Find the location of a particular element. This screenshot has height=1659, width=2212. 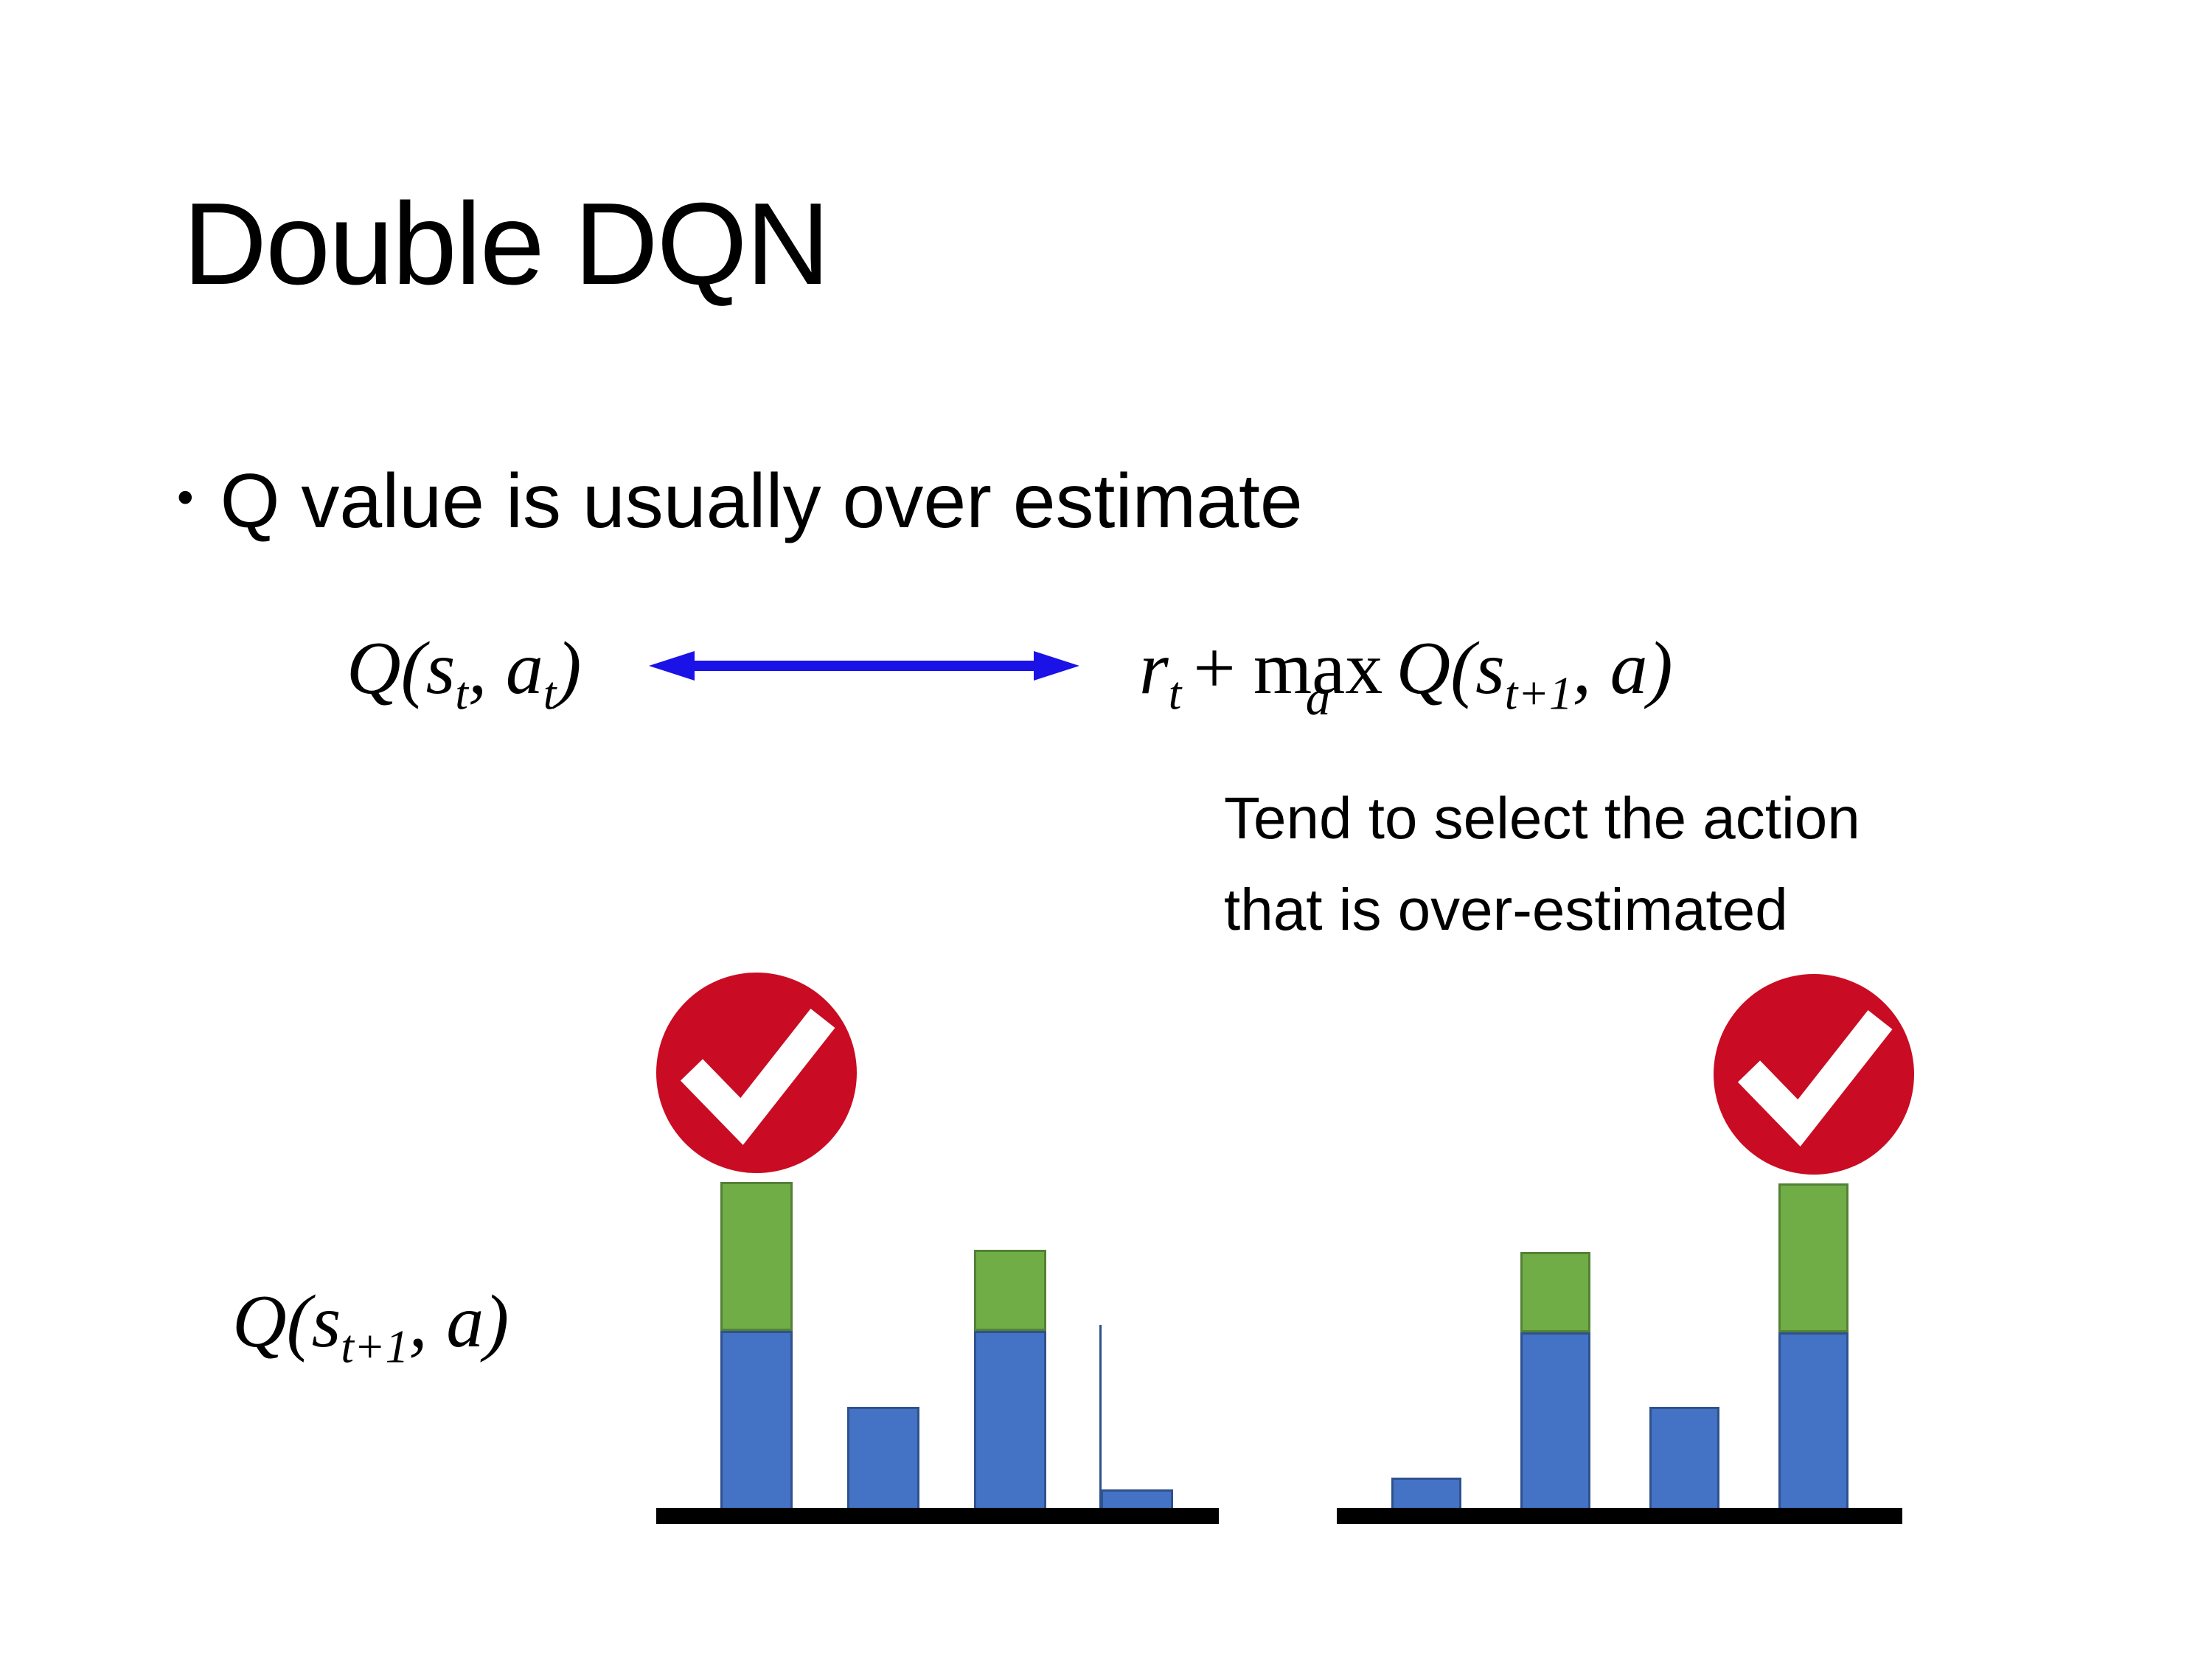

math-max-operator: max a is located at coordinates (1318, 677).